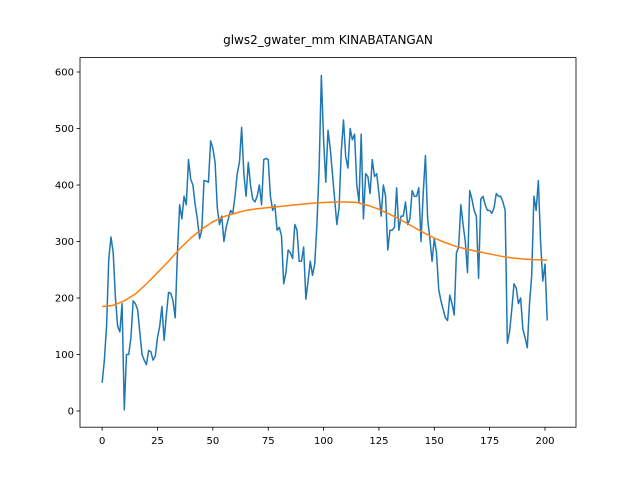  Describe the element at coordinates (64, 129) in the screenshot. I see `y-tick-label: 500` at that location.